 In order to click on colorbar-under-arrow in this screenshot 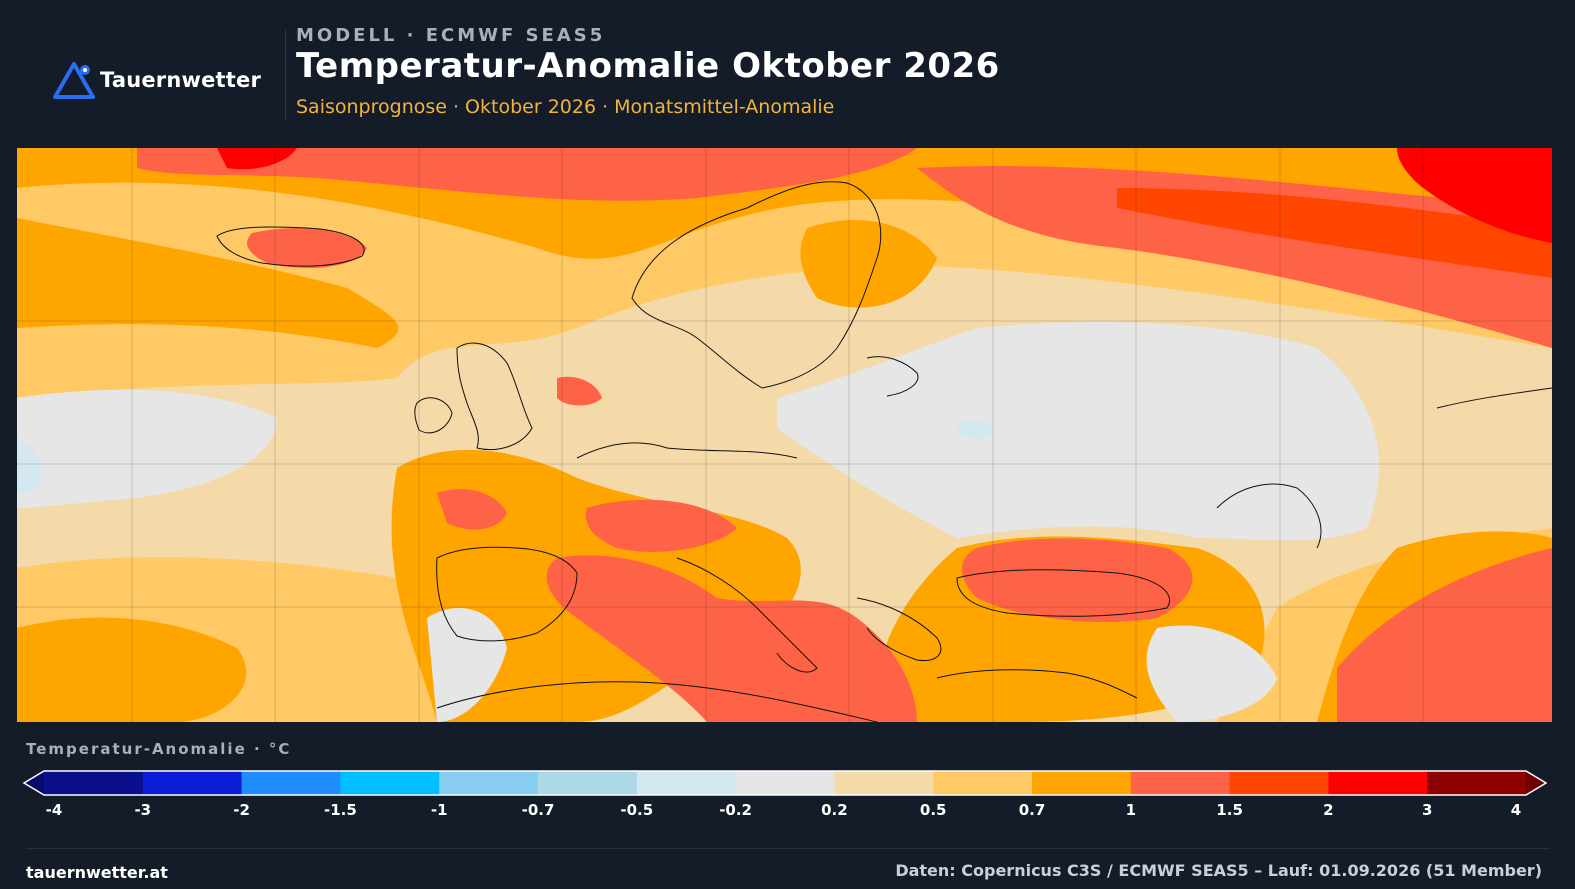, I will do `click(34, 783)`.